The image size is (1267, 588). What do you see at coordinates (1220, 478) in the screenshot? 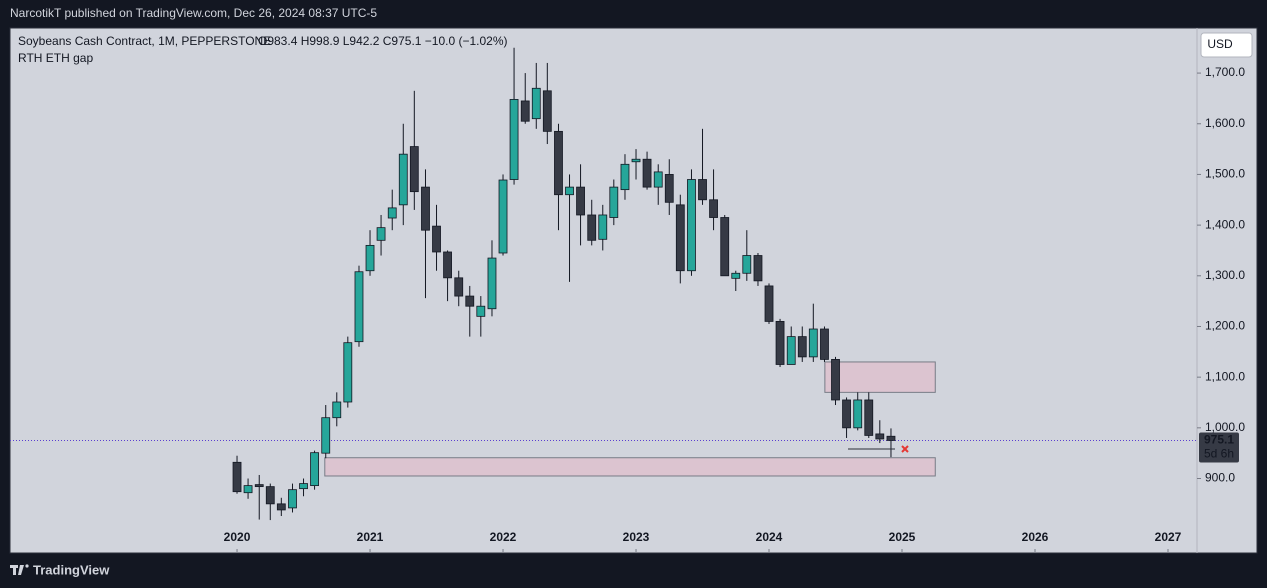
I see `y-tick-label: 900.0` at bounding box center [1220, 478].